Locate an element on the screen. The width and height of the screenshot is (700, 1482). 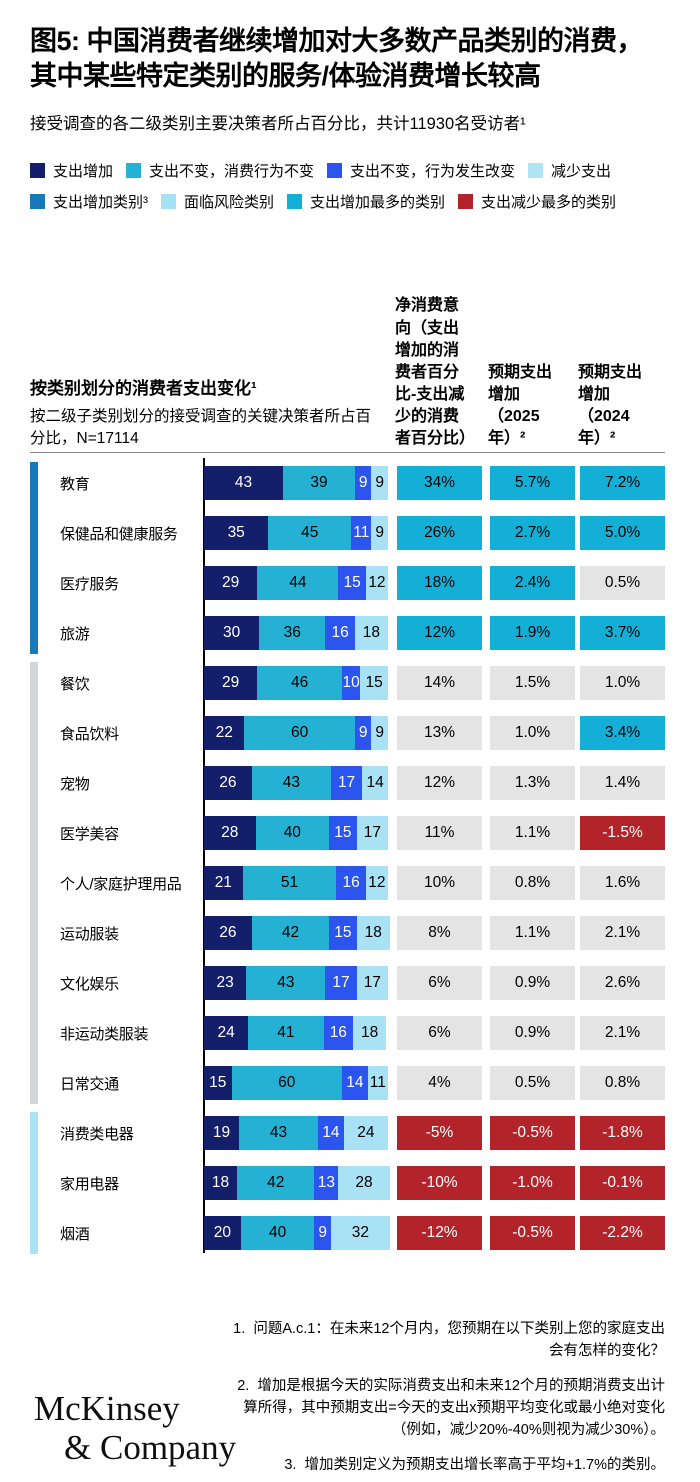
legend-item: 支出增加类别³ is located at coordinates (89, 201).